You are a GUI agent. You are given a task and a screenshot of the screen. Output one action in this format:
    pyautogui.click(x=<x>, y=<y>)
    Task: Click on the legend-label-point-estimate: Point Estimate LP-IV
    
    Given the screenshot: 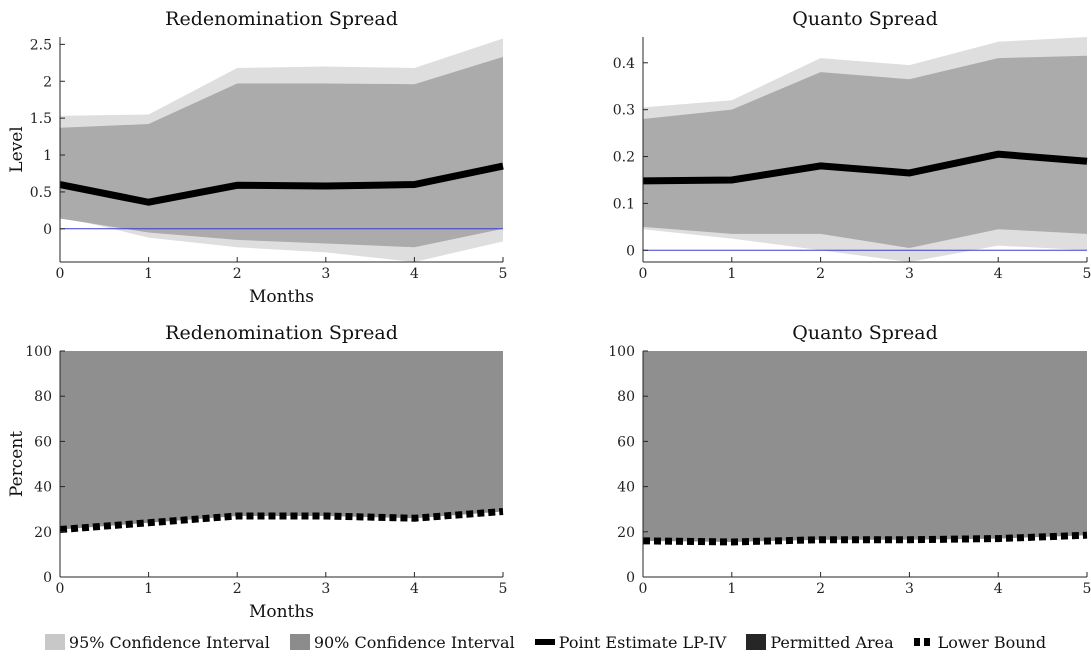 What is the action you would take?
    pyautogui.click(x=642, y=642)
    